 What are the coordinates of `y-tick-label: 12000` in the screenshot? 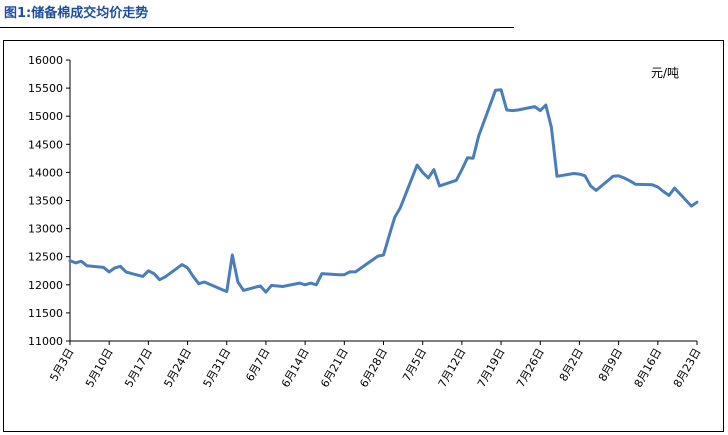 It's located at (45, 285).